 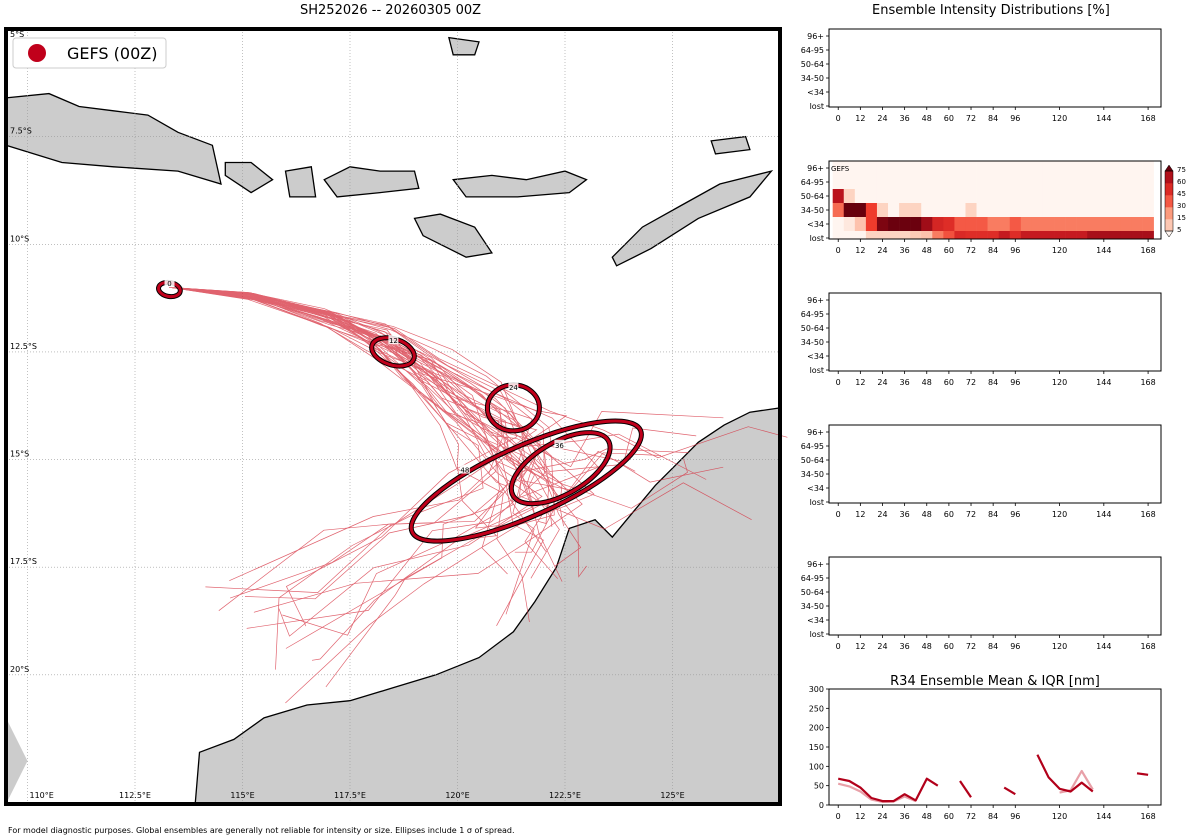 What do you see at coordinates (1169, 213) in the screenshot?
I see `colorbar-segment` at bounding box center [1169, 213].